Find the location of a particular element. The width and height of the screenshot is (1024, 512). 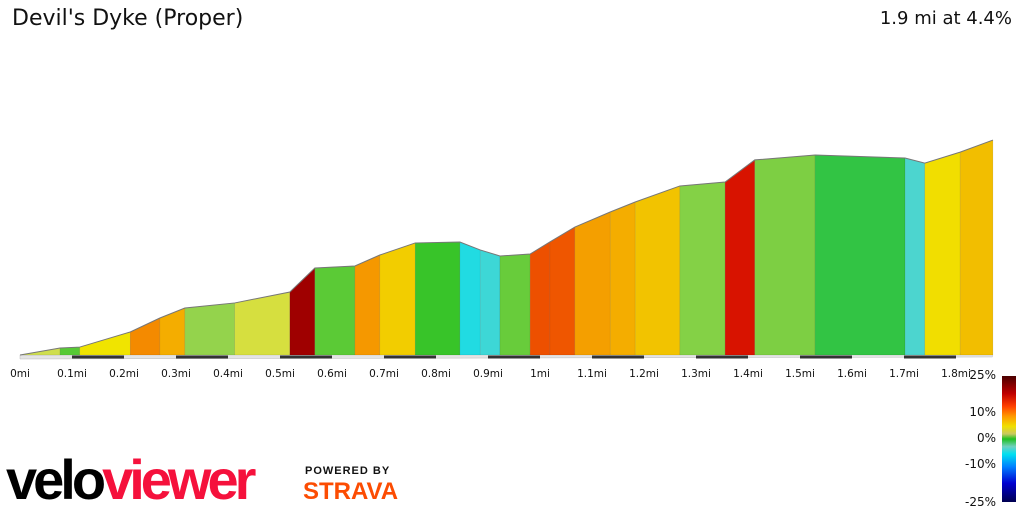

veloviewer-logo: veloviewer is located at coordinates (131, 480).